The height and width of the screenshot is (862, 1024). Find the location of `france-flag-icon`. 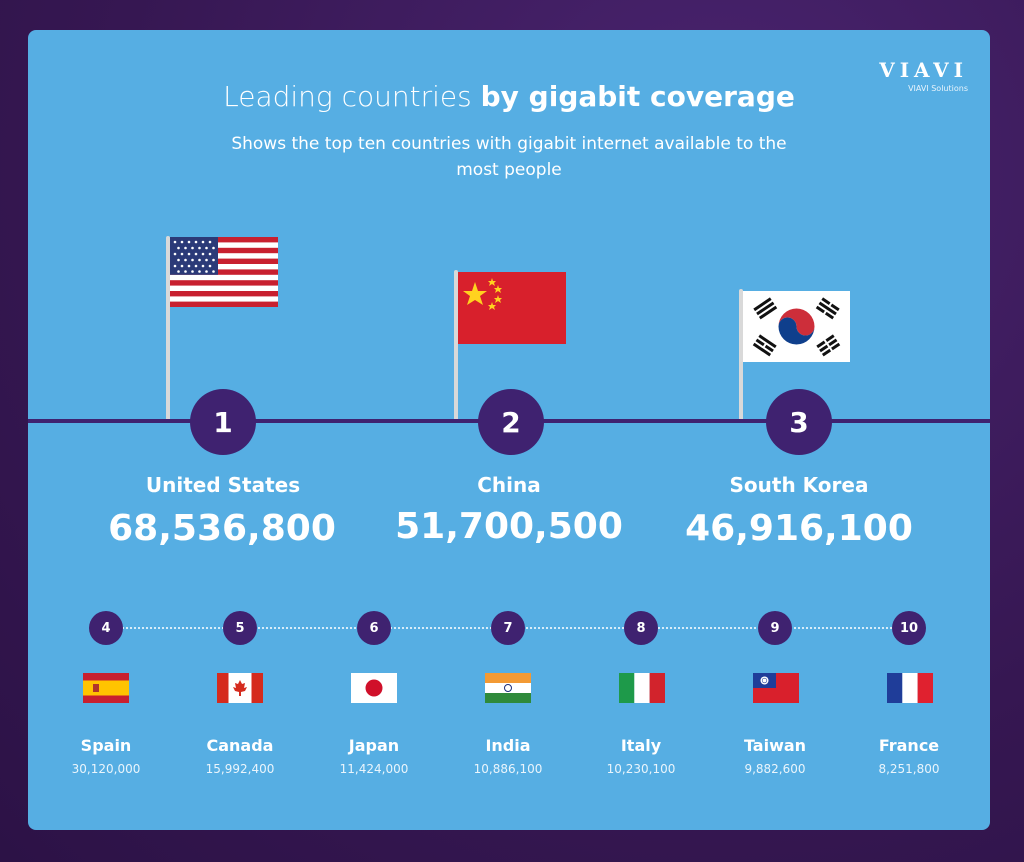

france-flag-icon is located at coordinates (910, 688).